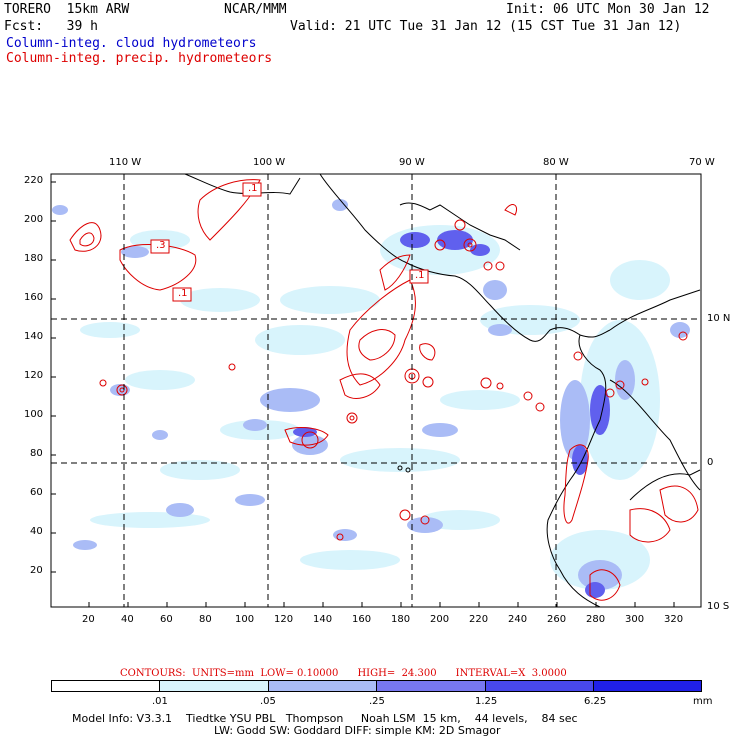  What do you see at coordinates (125, 162) in the screenshot?
I see `lon-label: 110 W` at bounding box center [125, 162].